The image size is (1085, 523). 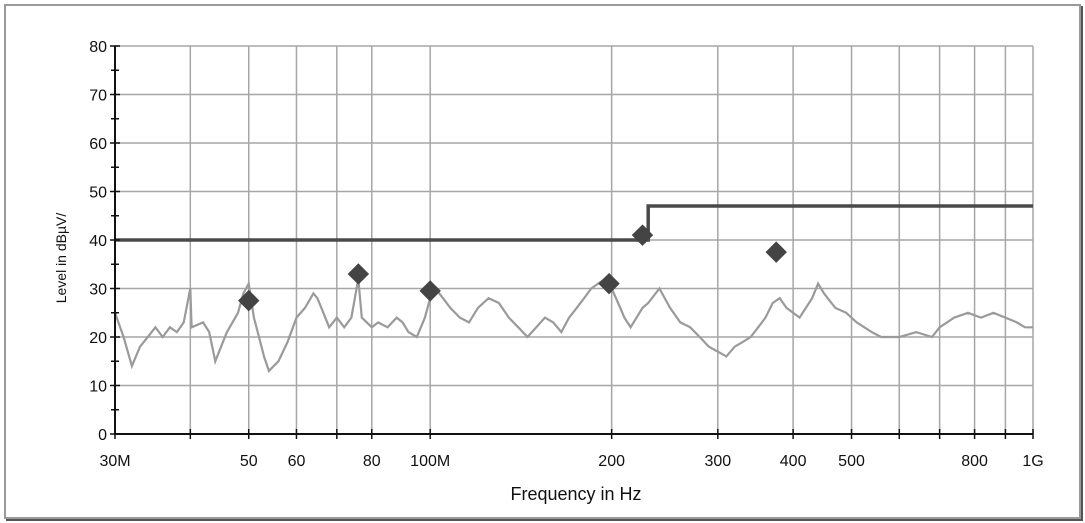 What do you see at coordinates (430, 461) in the screenshot?
I see `x-tick-label: 100M` at bounding box center [430, 461].